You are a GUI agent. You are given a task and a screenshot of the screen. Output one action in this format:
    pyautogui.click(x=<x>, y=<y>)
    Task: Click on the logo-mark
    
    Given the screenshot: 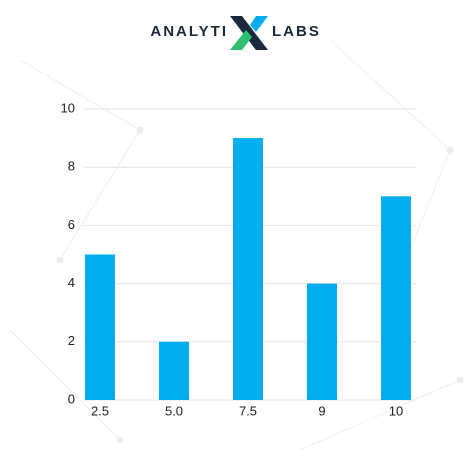 What is the action you would take?
    pyautogui.click(x=249, y=33)
    